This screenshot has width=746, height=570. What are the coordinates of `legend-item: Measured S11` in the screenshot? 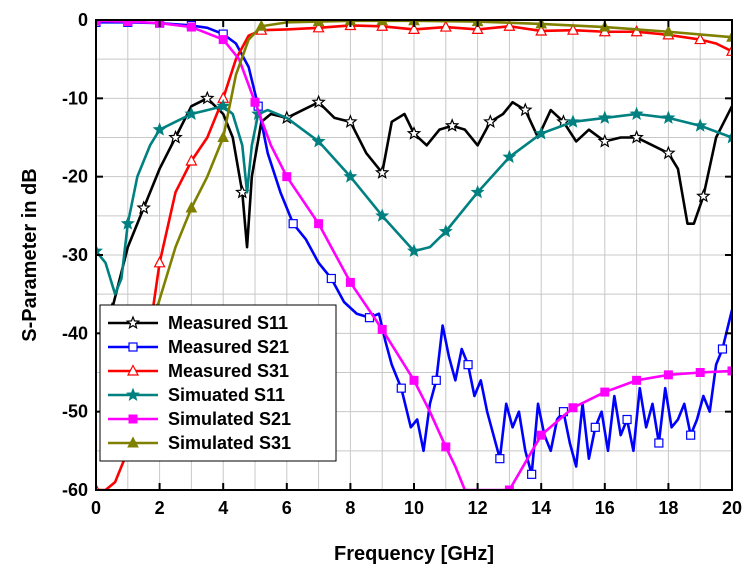 It's located at (198, 323).